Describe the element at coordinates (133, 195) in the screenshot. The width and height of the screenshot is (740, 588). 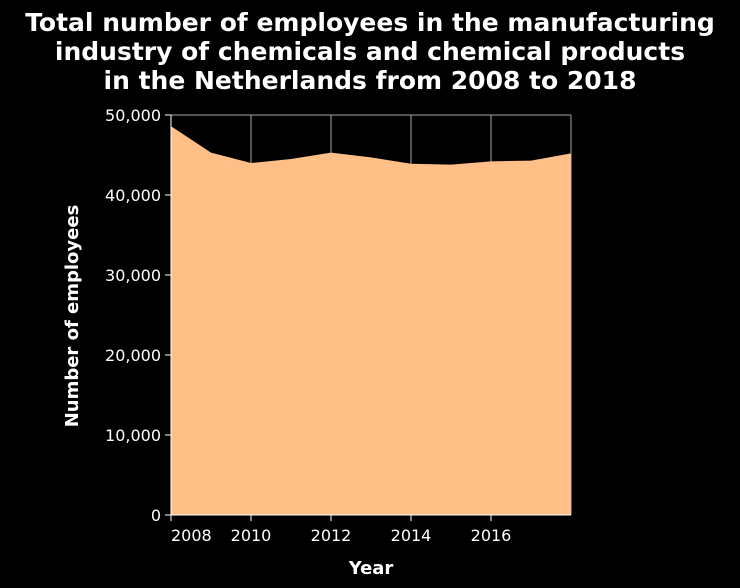
I see `y-tick-label: 40,000` at that location.